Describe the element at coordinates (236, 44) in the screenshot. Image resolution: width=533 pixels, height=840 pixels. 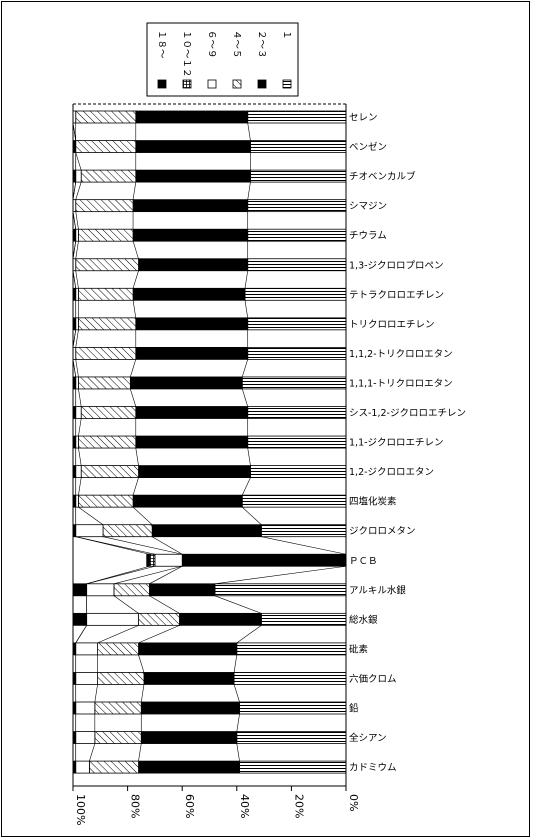
I see `legend-label: ４～５` at that location.